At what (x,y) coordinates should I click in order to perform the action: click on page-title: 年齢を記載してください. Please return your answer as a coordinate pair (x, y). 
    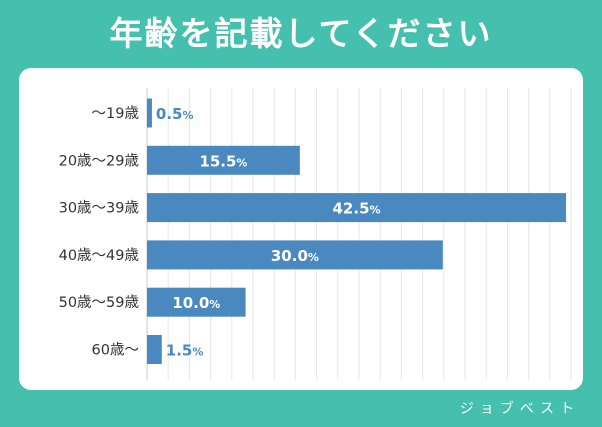
    Looking at the image, I should click on (301, 33).